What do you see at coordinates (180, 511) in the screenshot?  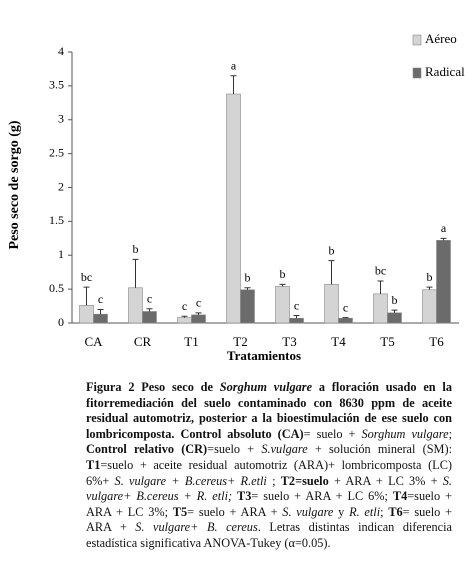 I see `caption-text: T5` at bounding box center [180, 511].